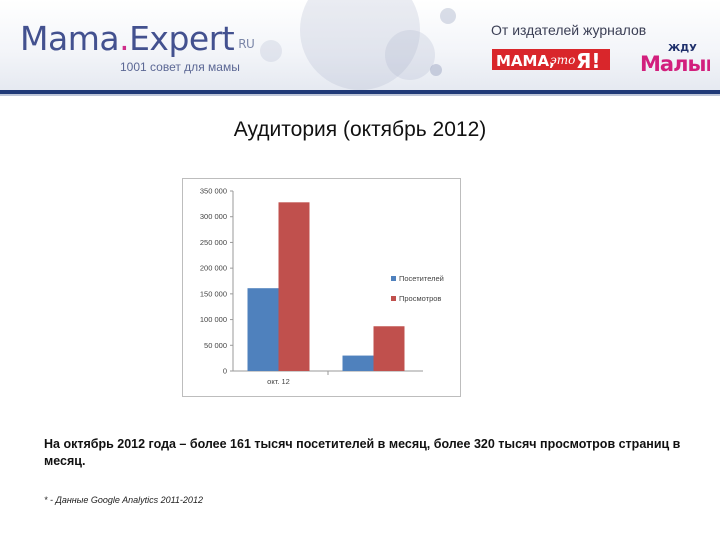 This screenshot has height=540, width=720. Describe the element at coordinates (682, 48) in the screenshot. I see `svg-text: ЖДУ` at that location.